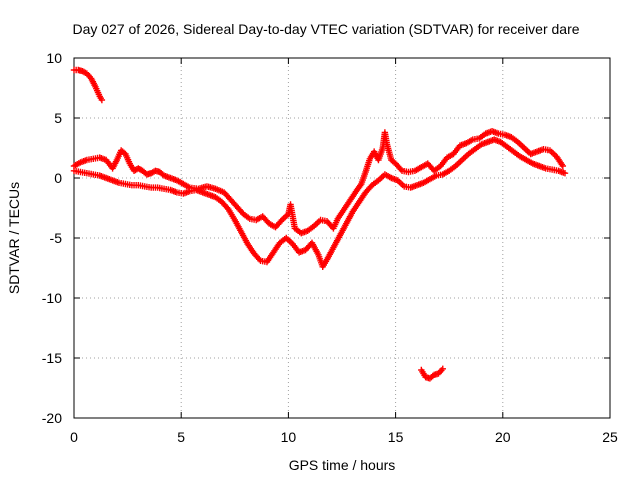 Image resolution: width=640 pixels, height=480 pixels. What do you see at coordinates (14, 238) in the screenshot?
I see `y-axis-label: SDTVAR / TECUs` at bounding box center [14, 238].